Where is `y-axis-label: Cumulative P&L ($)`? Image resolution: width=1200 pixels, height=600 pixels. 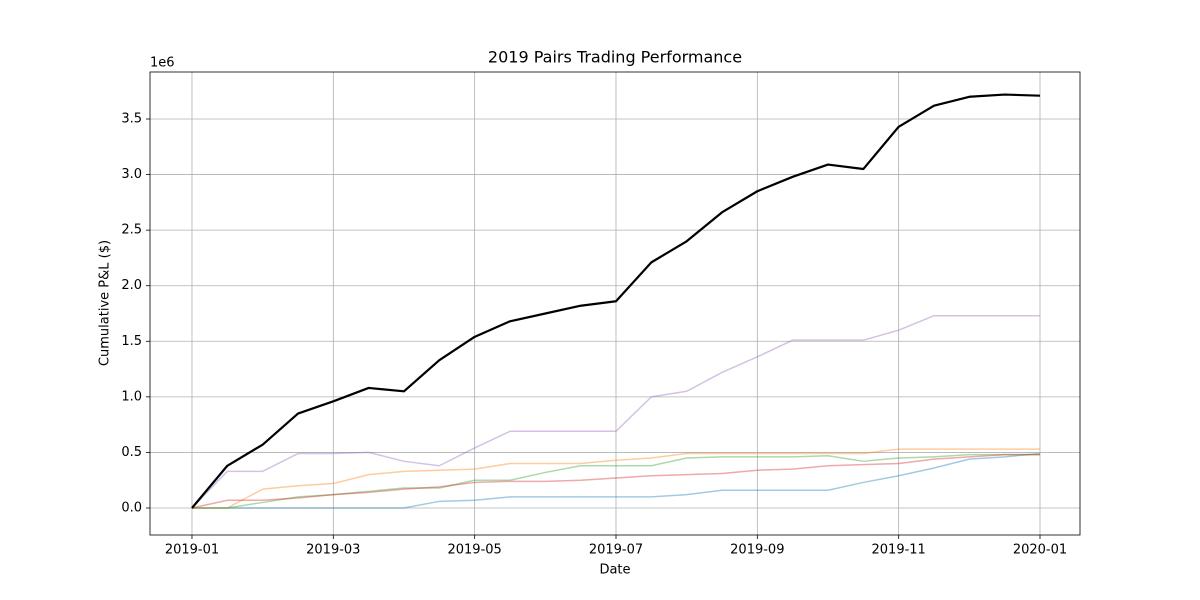 y-axis-label: Cumulative P&L ($) is located at coordinates (105, 303).